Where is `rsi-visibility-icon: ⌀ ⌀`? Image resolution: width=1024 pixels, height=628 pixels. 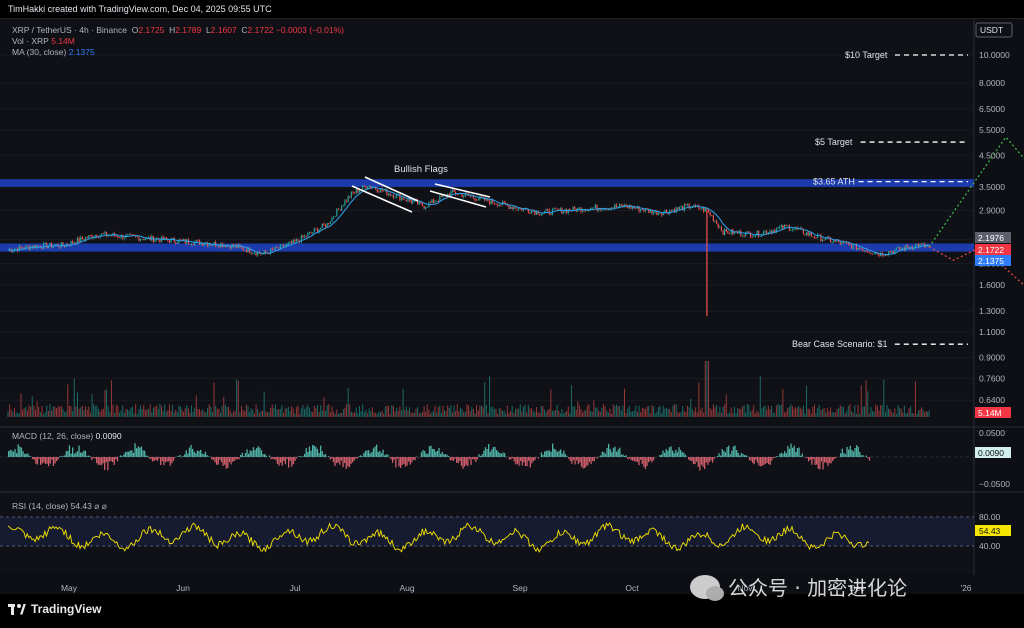 rsi-visibility-icon: ⌀ ⌀ is located at coordinates (100, 506).